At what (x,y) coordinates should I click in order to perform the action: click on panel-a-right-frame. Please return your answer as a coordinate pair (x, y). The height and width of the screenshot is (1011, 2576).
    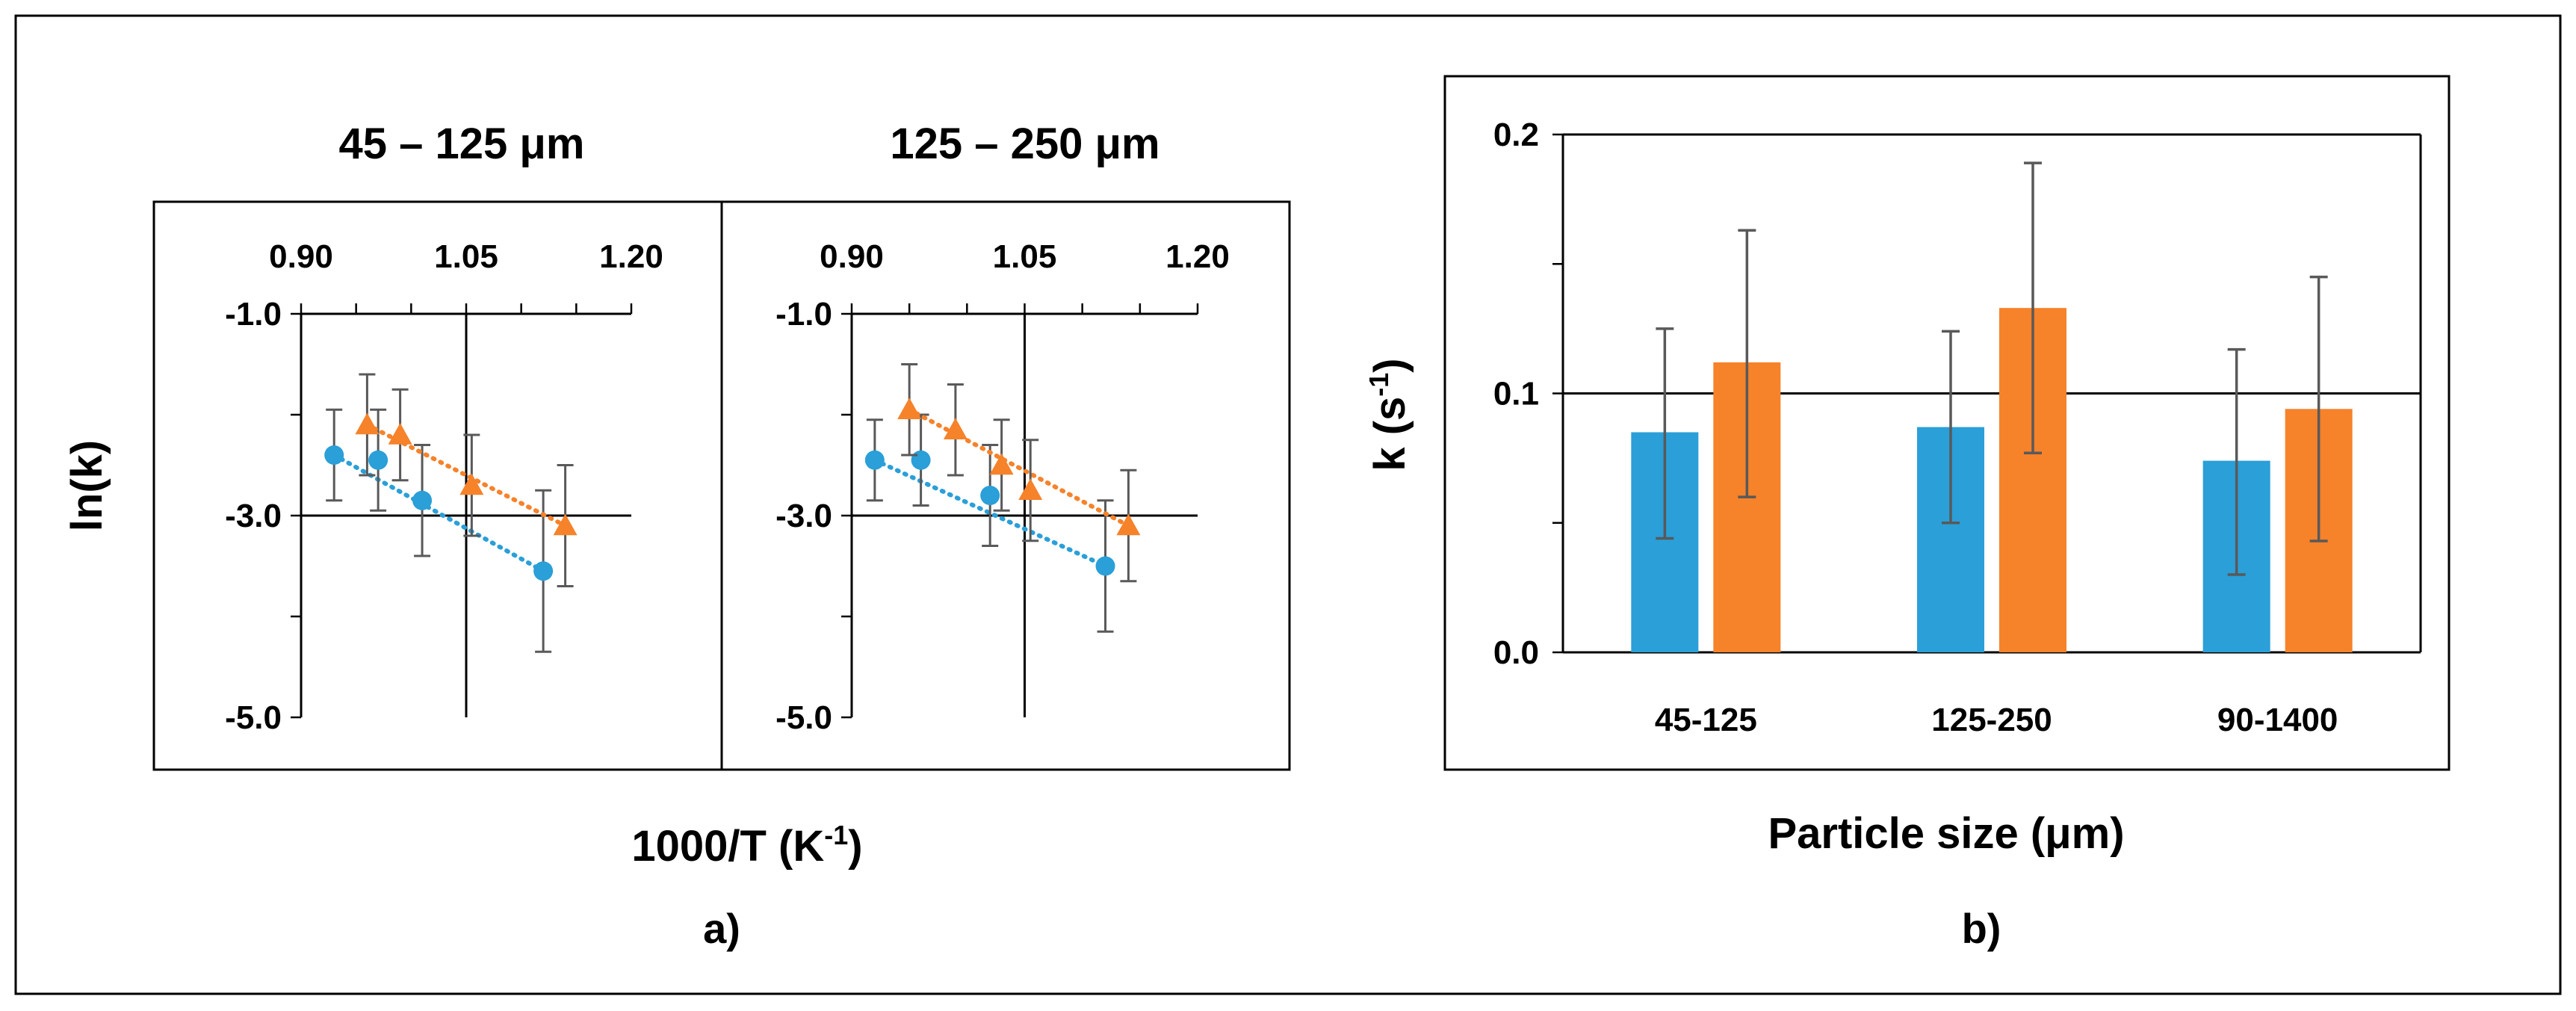
    Looking at the image, I should click on (1005, 485).